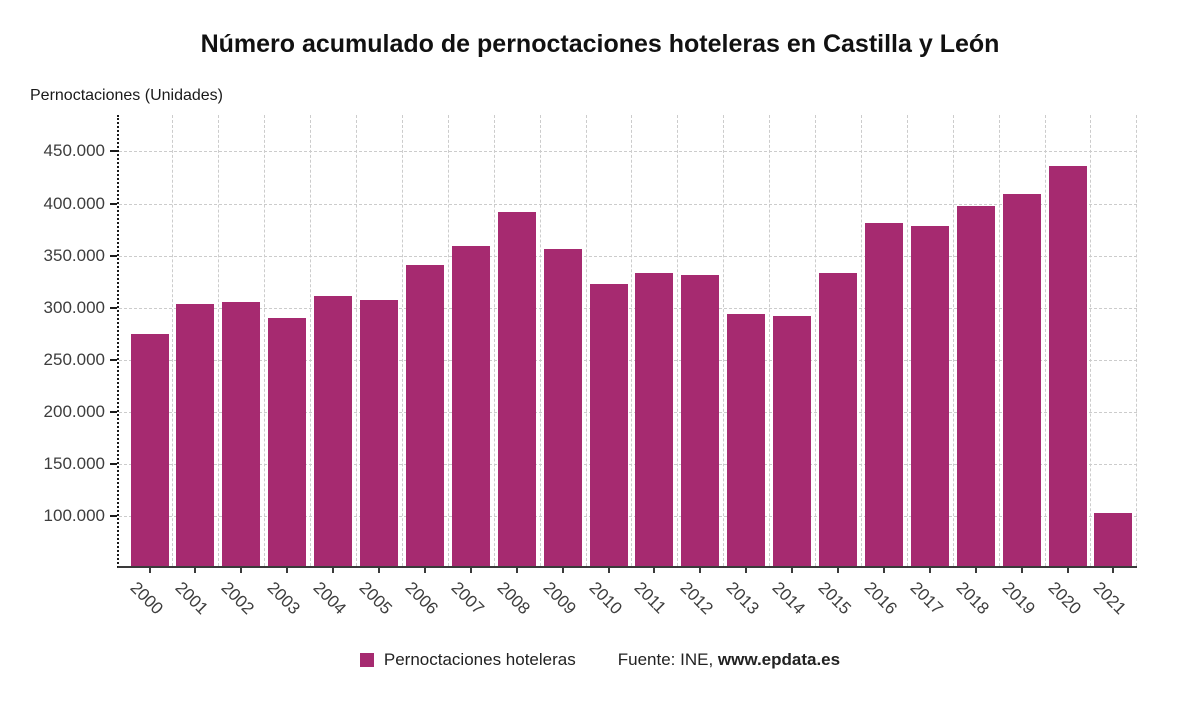 Image resolution: width=1200 pixels, height=705 pixels. What do you see at coordinates (379, 433) in the screenshot?
I see `bar-2005` at bounding box center [379, 433].